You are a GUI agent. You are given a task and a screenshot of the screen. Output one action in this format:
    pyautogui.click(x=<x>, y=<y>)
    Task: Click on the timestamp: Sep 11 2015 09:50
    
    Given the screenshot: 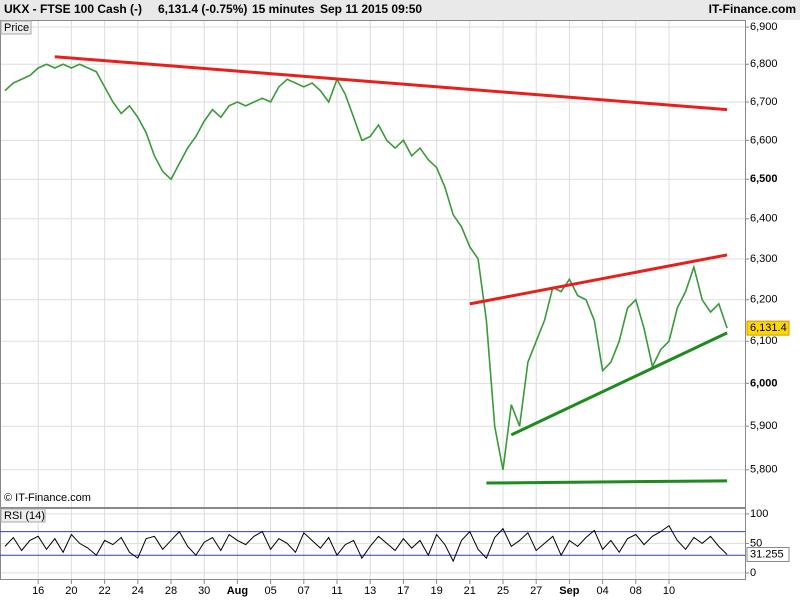 What is the action you would take?
    pyautogui.click(x=371, y=9)
    